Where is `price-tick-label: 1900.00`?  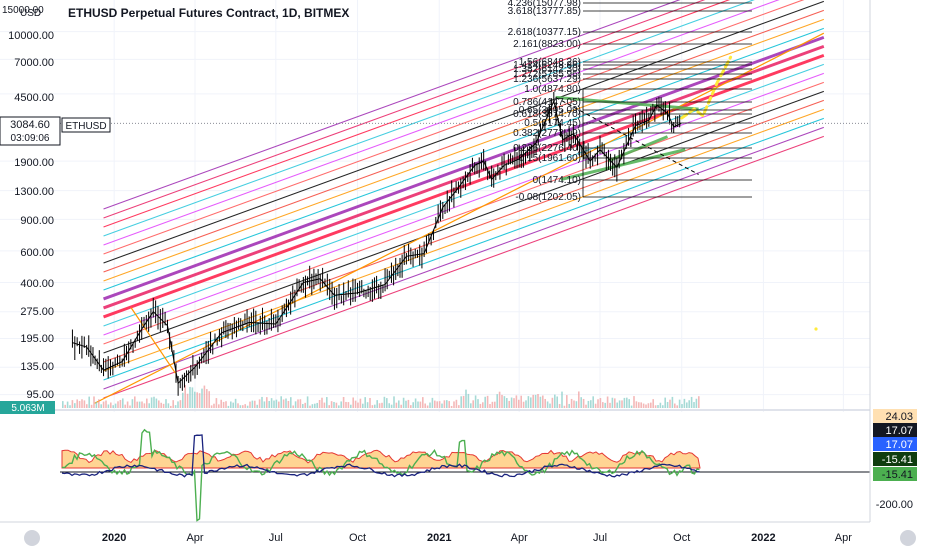 price-tick-label: 1900.00 is located at coordinates (34, 163).